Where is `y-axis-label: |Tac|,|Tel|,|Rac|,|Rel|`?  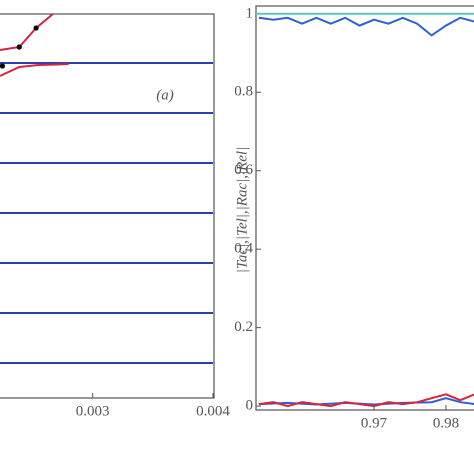
y-axis-label: |Tac|,|Tel|,|Rac|,|Rel| is located at coordinates (242, 210).